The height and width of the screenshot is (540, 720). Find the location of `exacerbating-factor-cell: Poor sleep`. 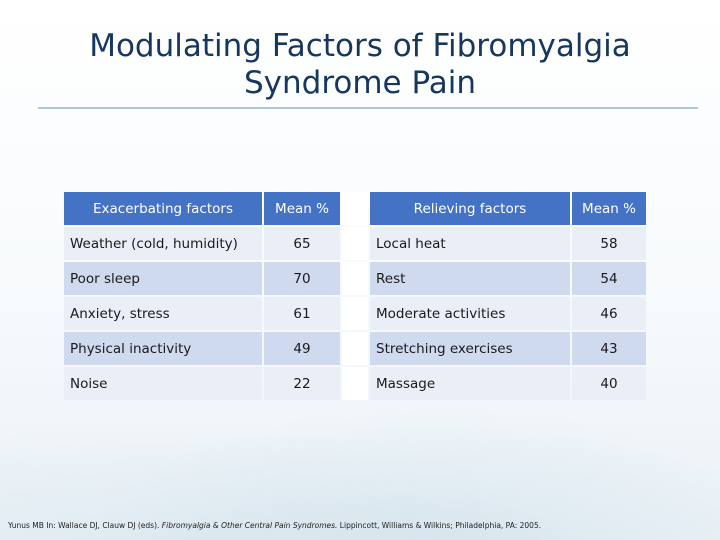

exacerbating-factor-cell: Poor sleep is located at coordinates (163, 278).